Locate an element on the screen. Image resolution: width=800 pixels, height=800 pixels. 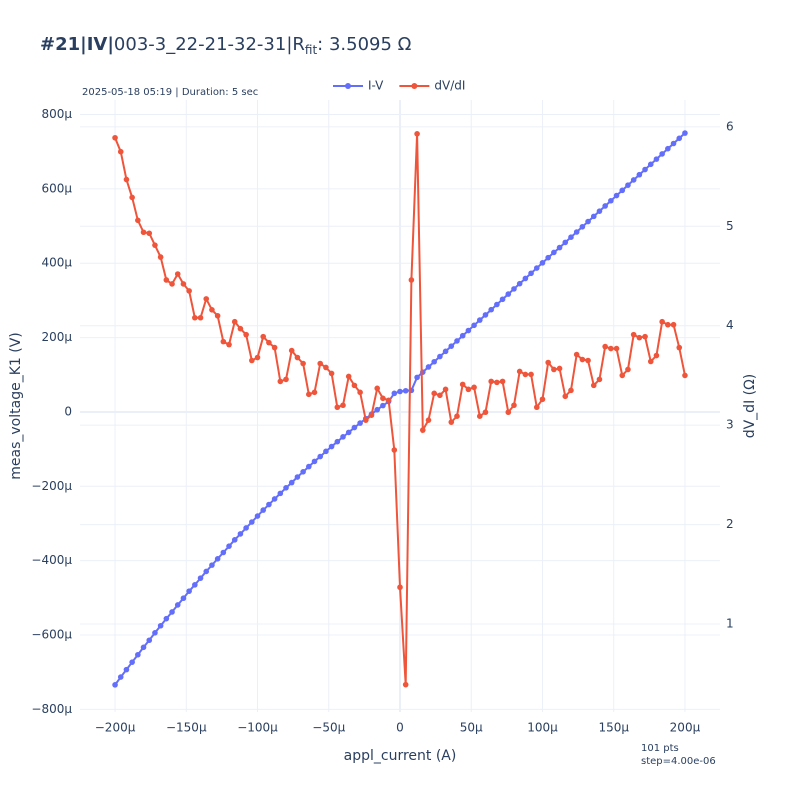
x-tick-label: 50µ is located at coordinates (471, 728).